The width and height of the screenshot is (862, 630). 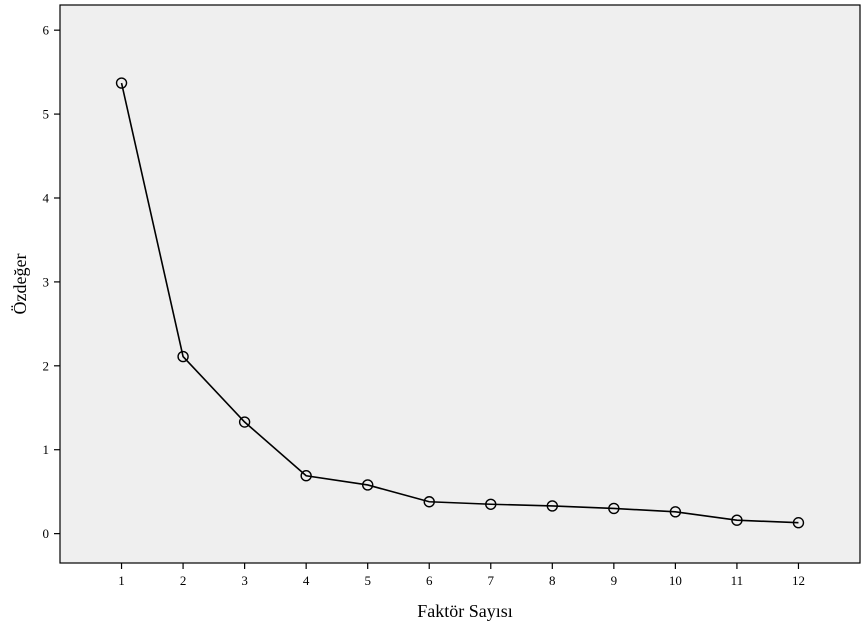 What do you see at coordinates (798, 580) in the screenshot?
I see `x-tick-label: 12` at bounding box center [798, 580].